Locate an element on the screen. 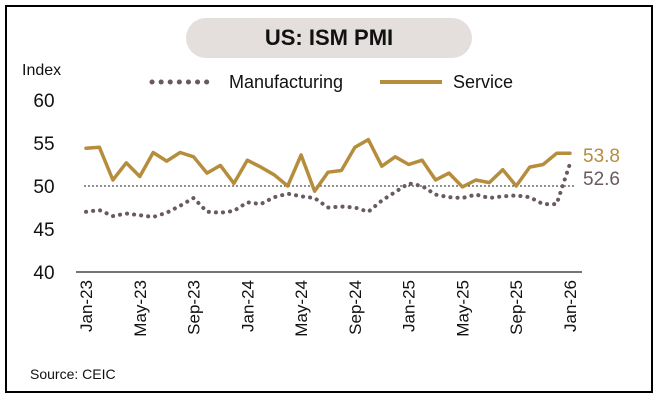 The height and width of the screenshot is (400, 660). y-tick-label: 55 is located at coordinates (43, 144).